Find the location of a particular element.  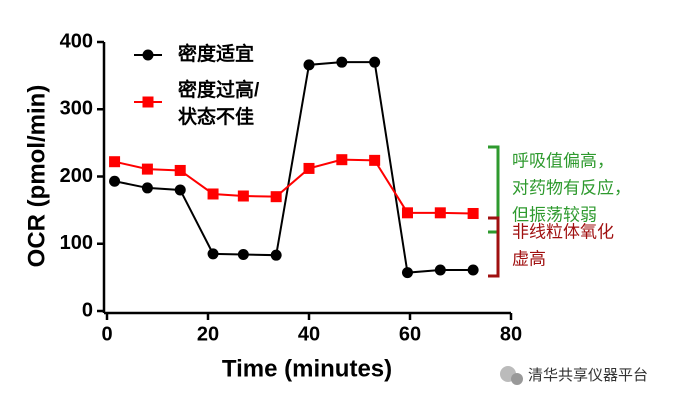

legend-label: 密度适宜 is located at coordinates (216, 53).